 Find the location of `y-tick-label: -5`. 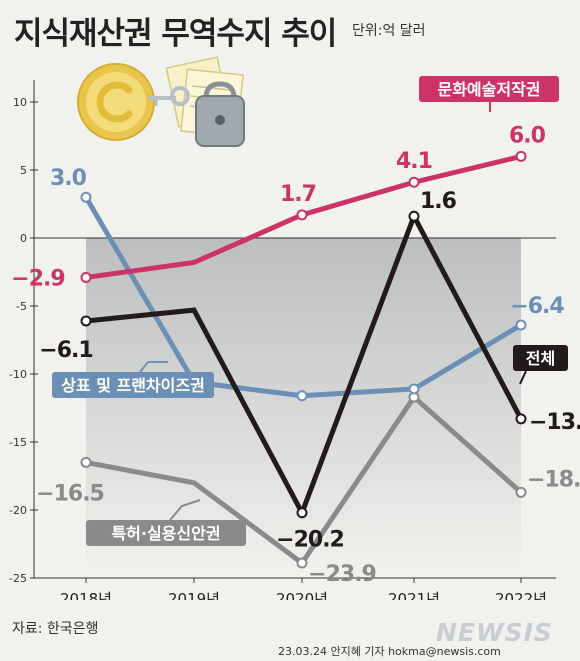

y-tick-label: -5 is located at coordinates (21, 306).